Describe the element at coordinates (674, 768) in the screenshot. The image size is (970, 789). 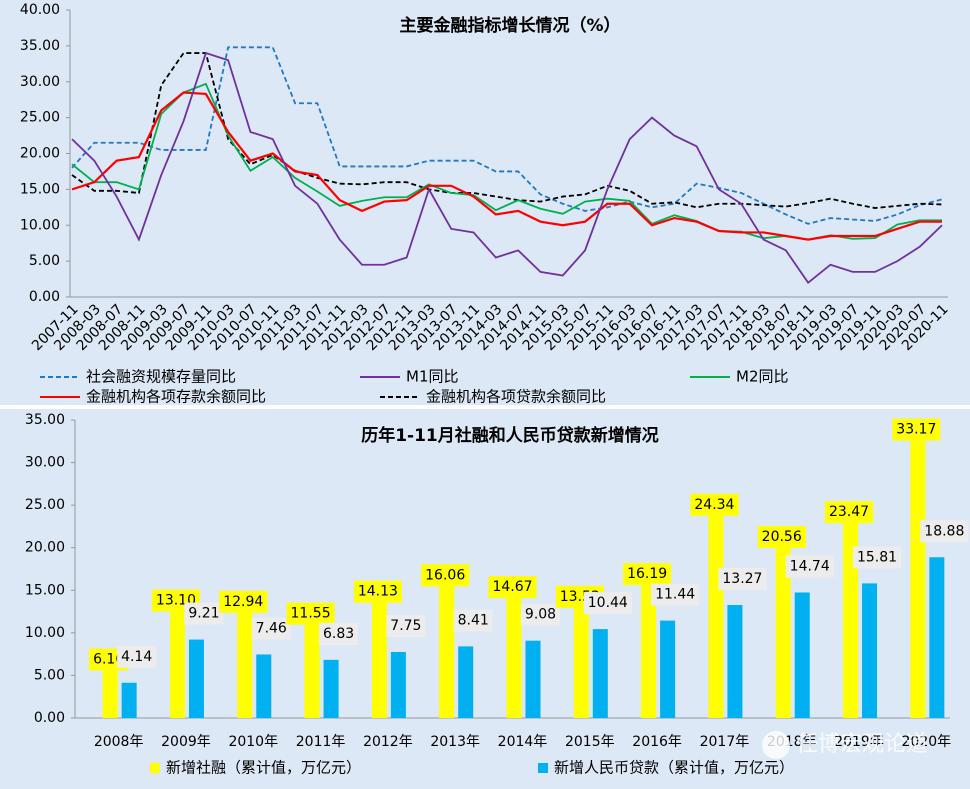
I see `legend-label: 新增人民币贷款（累计值，万亿元）` at that location.